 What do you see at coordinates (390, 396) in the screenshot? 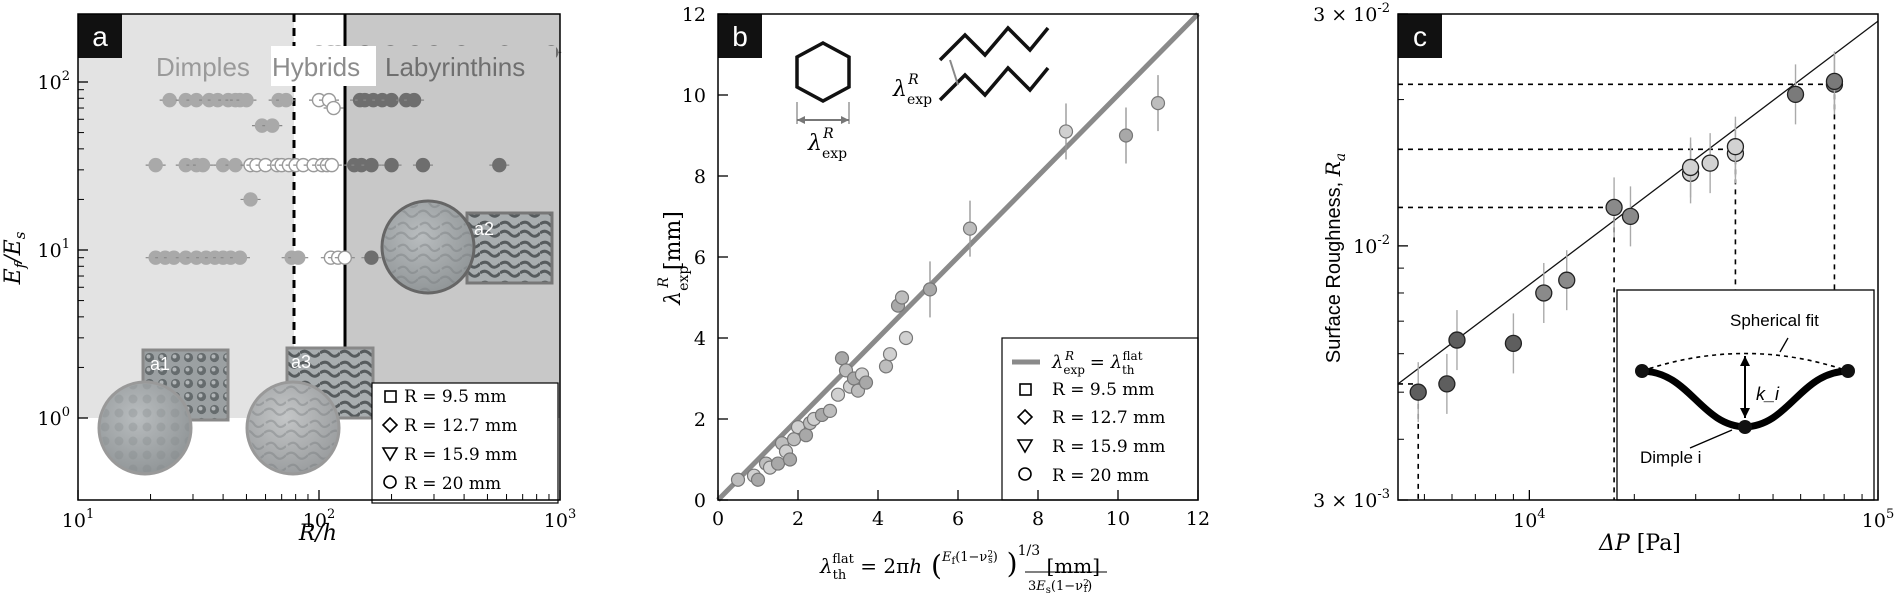
I see `legend-a-marker-square` at bounding box center [390, 396].